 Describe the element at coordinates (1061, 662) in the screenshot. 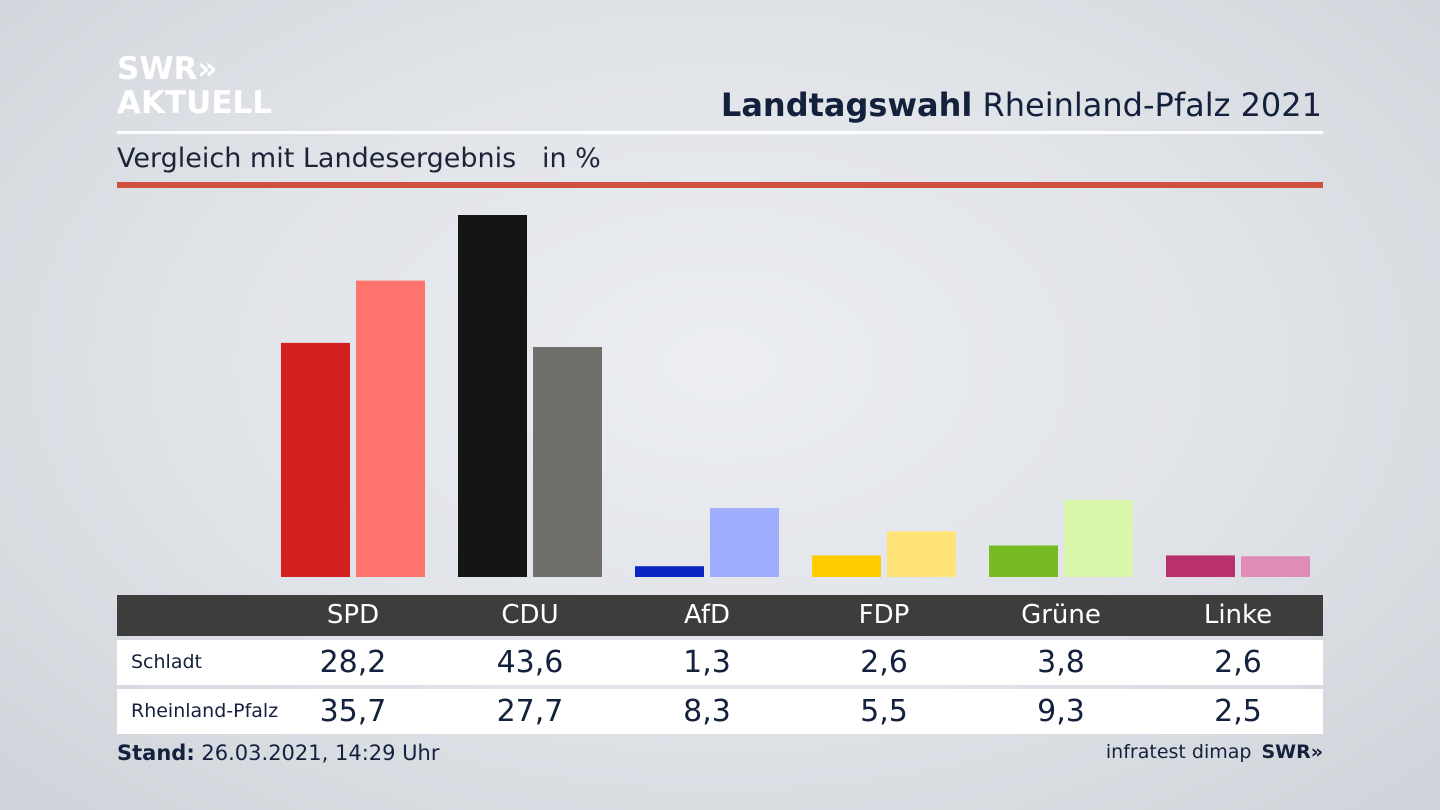

I see `data-label-grüne: 3,8` at that location.